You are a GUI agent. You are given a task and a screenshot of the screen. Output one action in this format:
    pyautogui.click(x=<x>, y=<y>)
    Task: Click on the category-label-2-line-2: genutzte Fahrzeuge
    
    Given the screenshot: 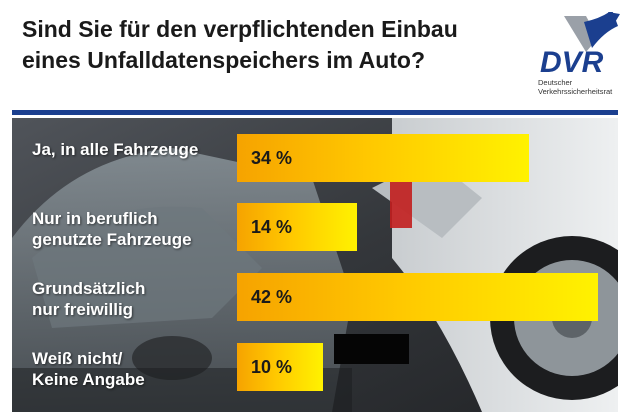 What is the action you would take?
    pyautogui.click(x=112, y=239)
    